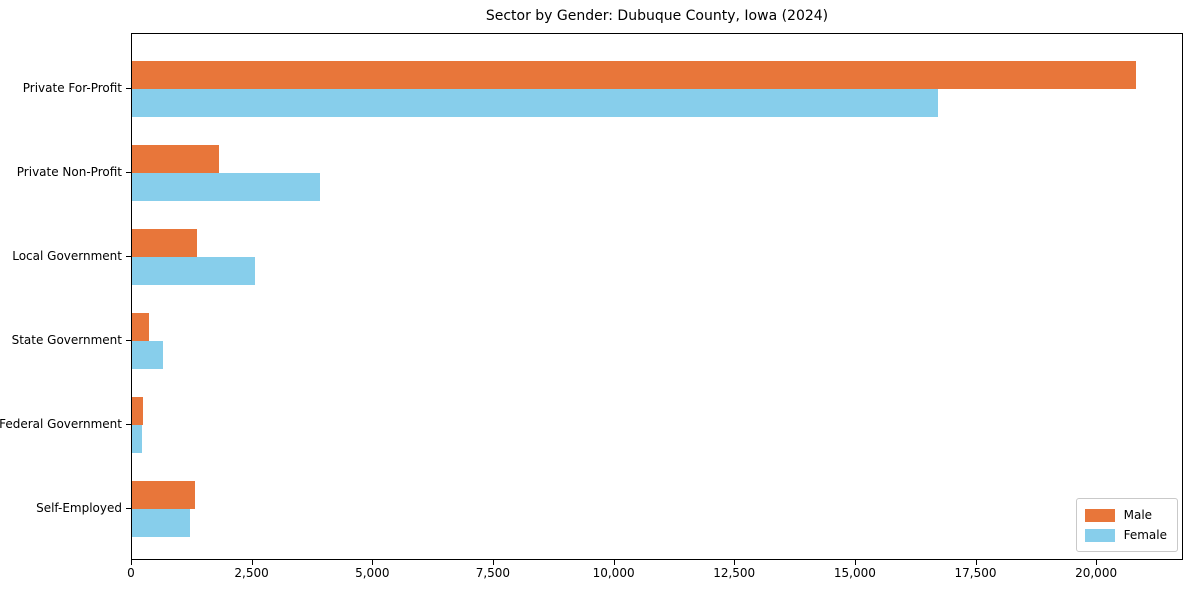 The height and width of the screenshot is (600, 1200). I want to click on legend-swatch-male, so click(1099, 515).